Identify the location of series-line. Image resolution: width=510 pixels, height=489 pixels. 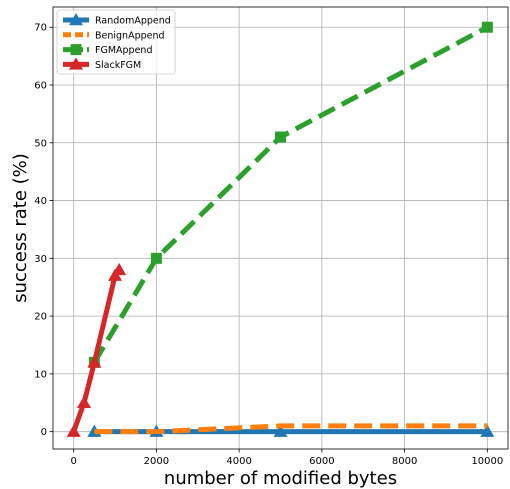
(291, 429).